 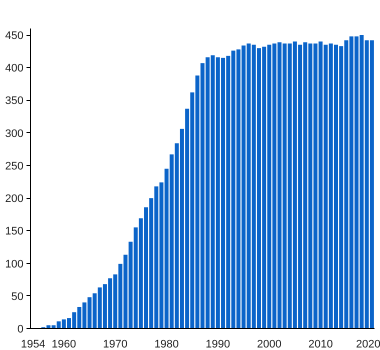 What do you see at coordinates (115, 344) in the screenshot?
I see `x-tick-label: 1970` at bounding box center [115, 344].